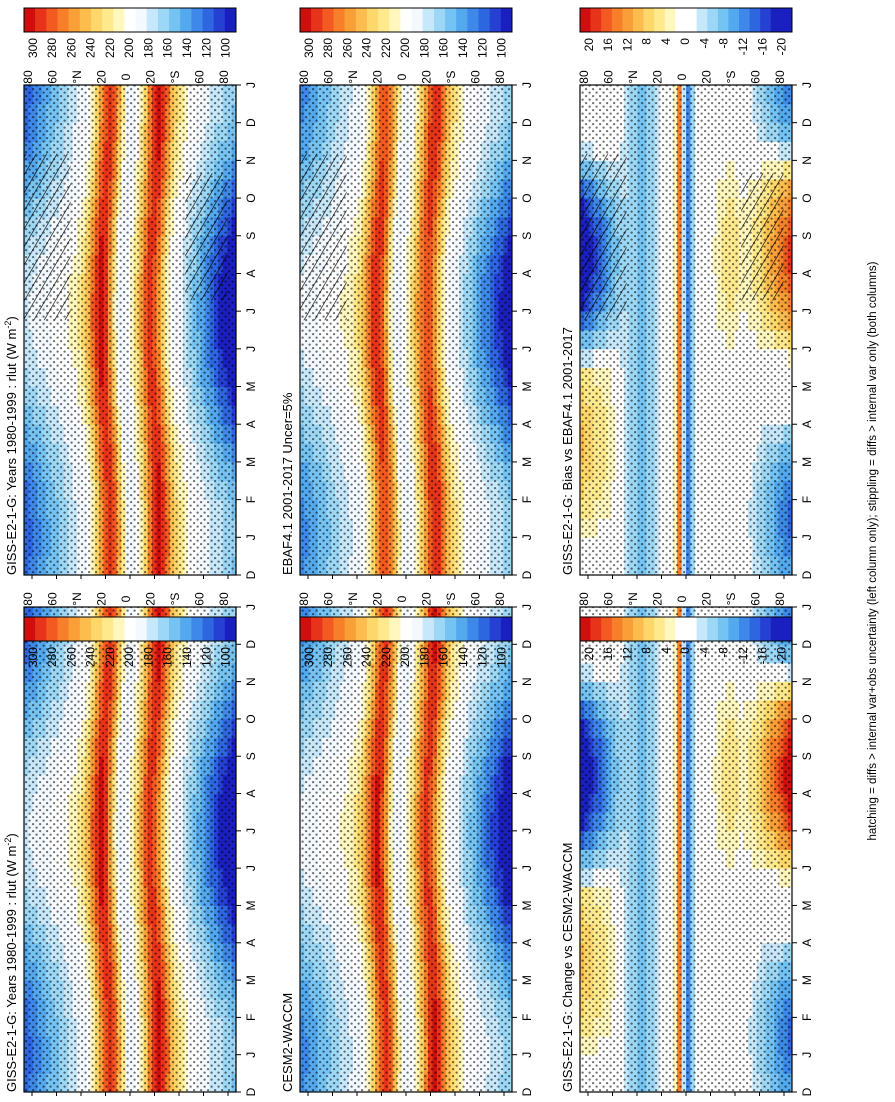 This screenshot has height=1102, width=895. Describe the element at coordinates (130, 849) in the screenshot. I see `stippling` at that location.